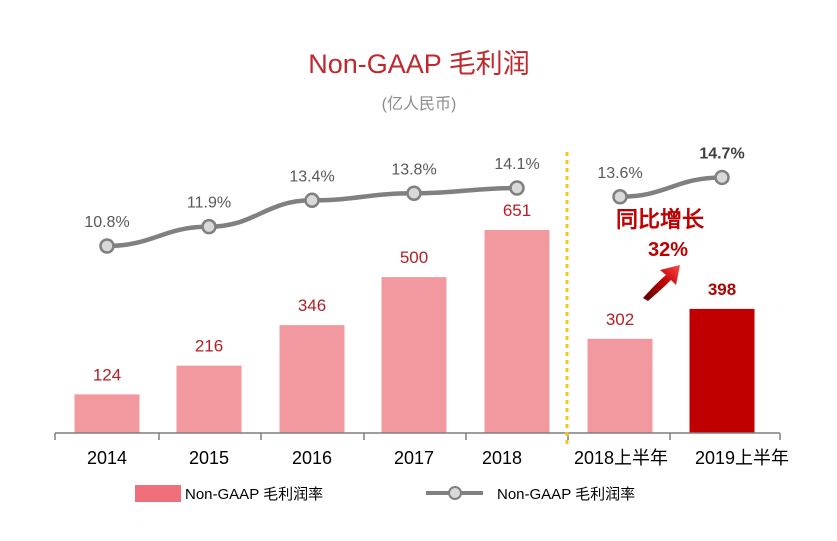 This screenshot has width=837, height=541. Describe the element at coordinates (722, 177) in the screenshot. I see `line-point-2019上半年` at that location.